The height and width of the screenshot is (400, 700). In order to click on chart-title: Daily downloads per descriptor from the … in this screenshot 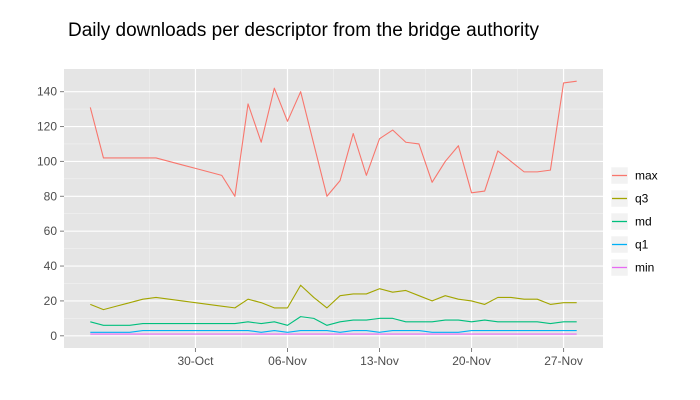, I will do `click(304, 30)`.